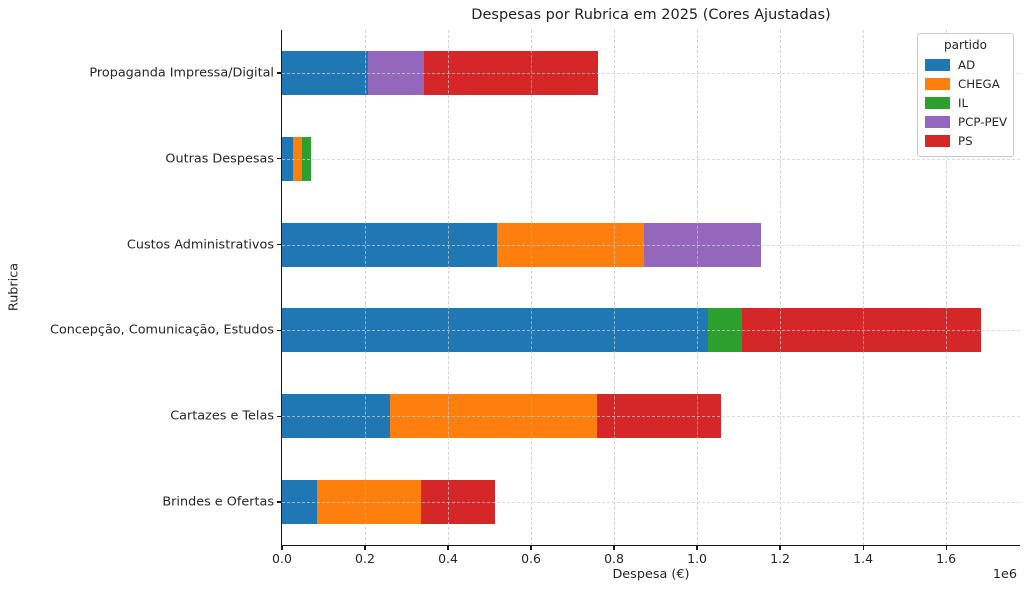 The width and height of the screenshot is (1024, 593). Describe the element at coordinates (937, 102) in the screenshot. I see `legend-swatch-il` at that location.